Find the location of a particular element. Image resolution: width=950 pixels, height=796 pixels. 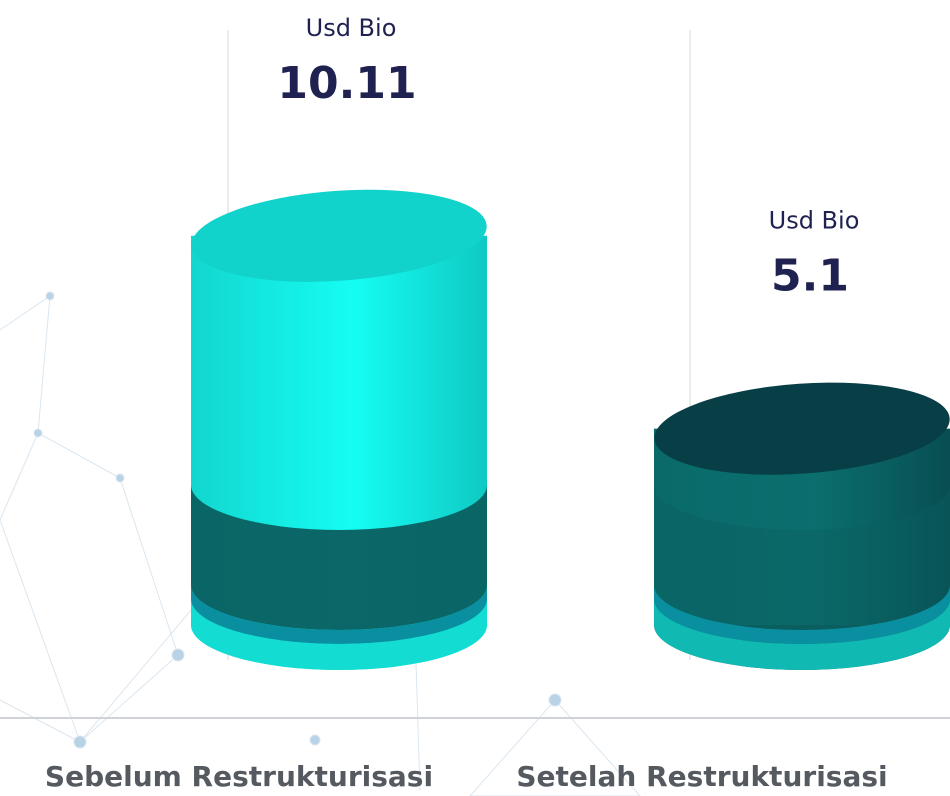

category-label: Setelah Restrukturisasi is located at coordinates (701, 776).